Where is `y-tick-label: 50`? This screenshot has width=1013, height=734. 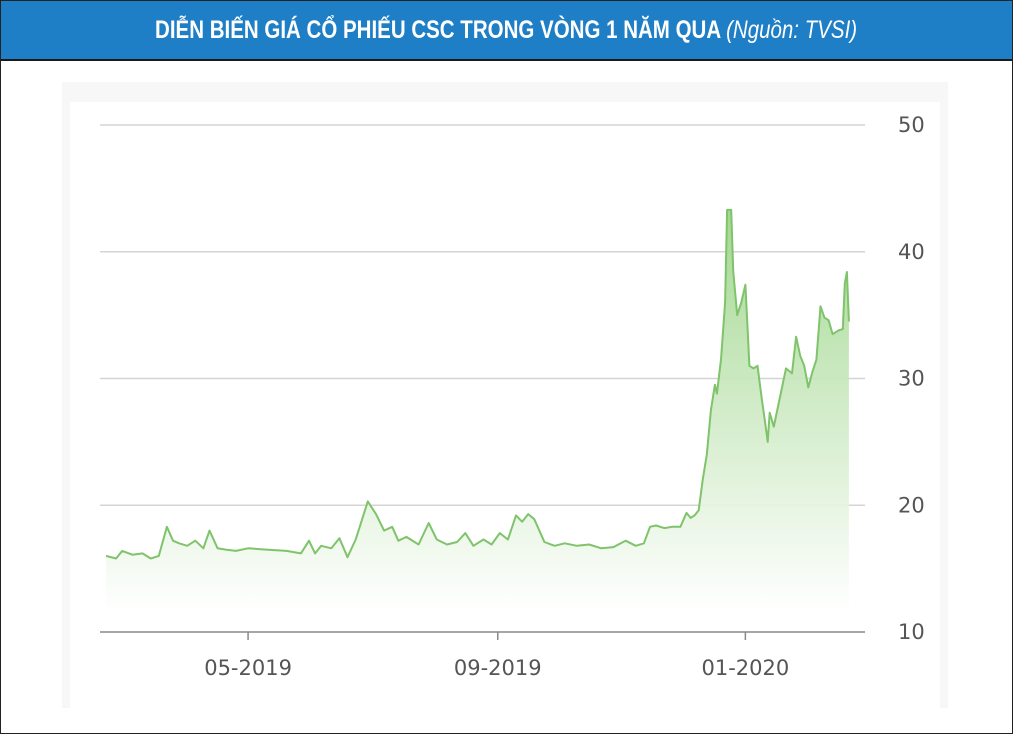
y-tick-label: 50 is located at coordinates (911, 125).